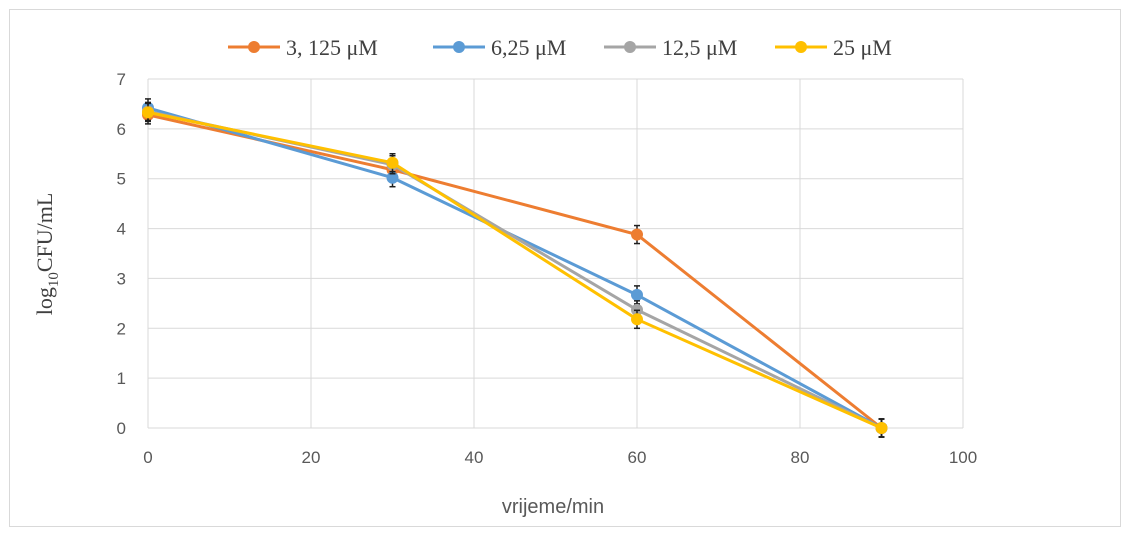 This screenshot has height=536, width=1130. Describe the element at coordinates (553, 507) in the screenshot. I see `x-axis-label: vrijeme/min` at that location.